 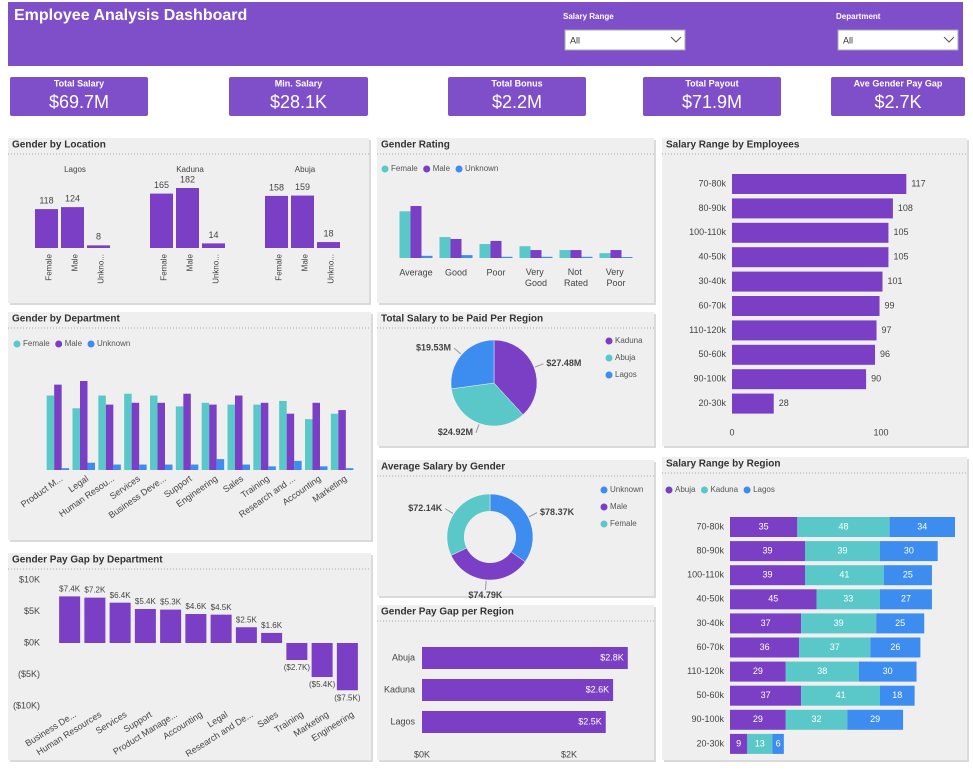 I want to click on data-label: $24.92M, so click(x=455, y=432).